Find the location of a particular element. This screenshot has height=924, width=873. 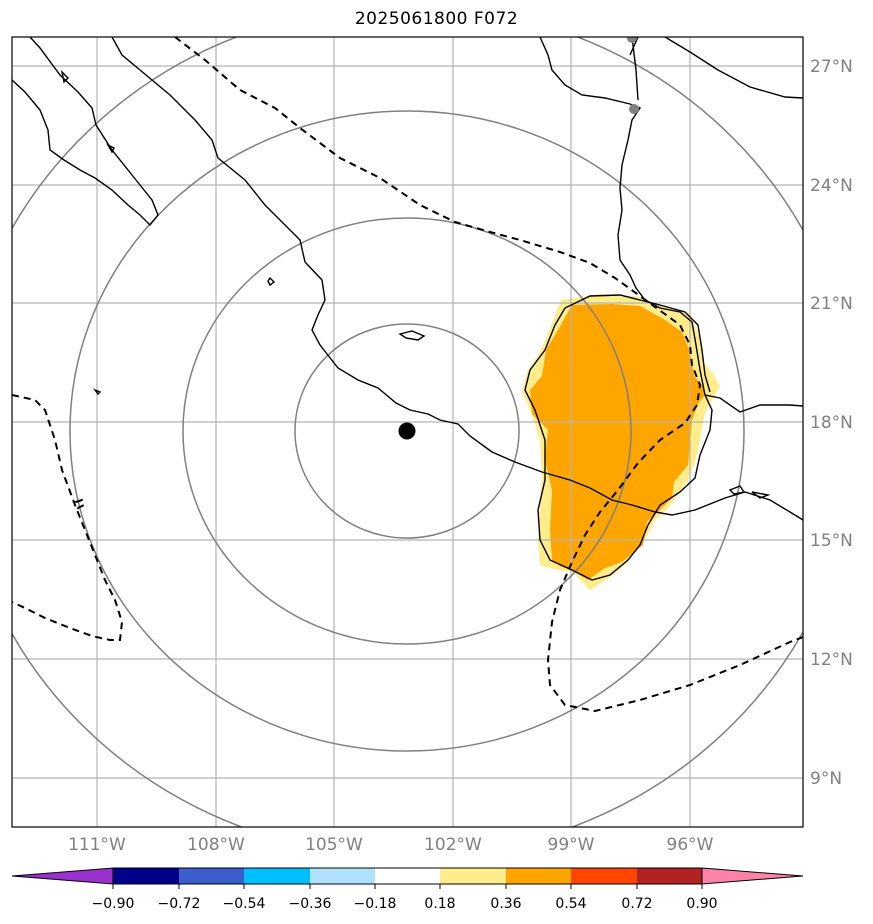

latitude-labels: 27°N 24°N 21°N 18°N 15°N 12°N 9°N is located at coordinates (831, 423).